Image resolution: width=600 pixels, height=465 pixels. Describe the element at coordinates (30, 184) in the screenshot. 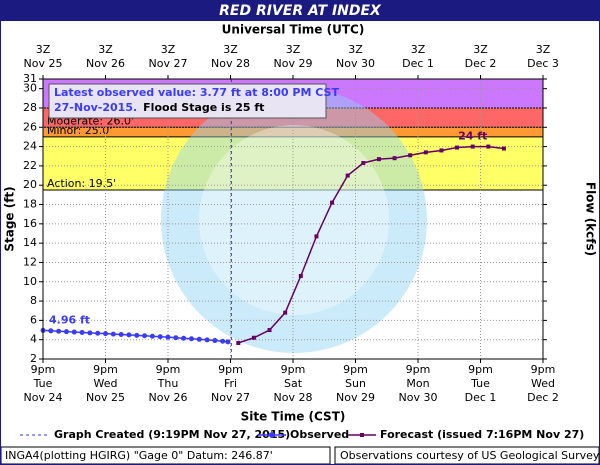

I see `y-tick-label: 20` at that location.